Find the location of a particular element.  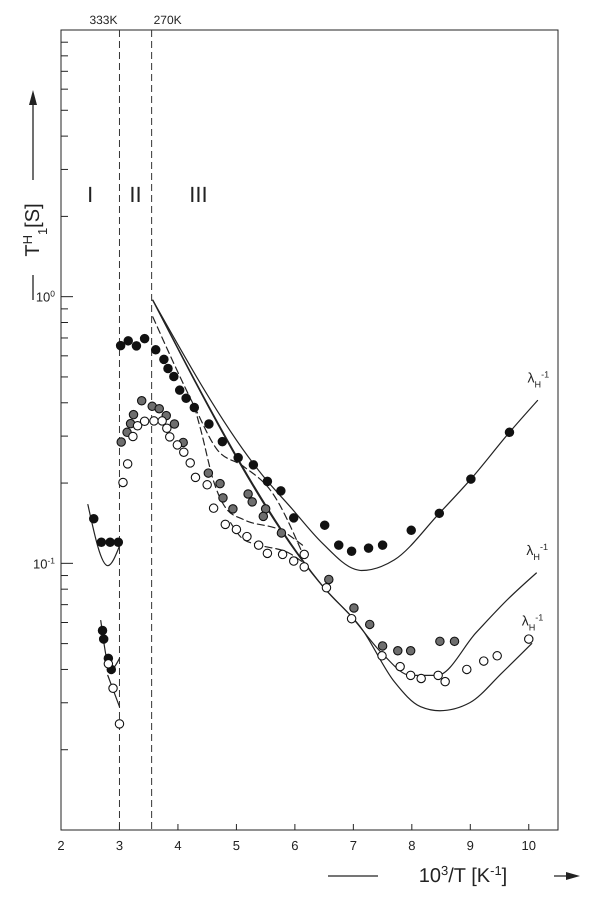

ref-line-label: 270K is located at coordinates (168, 20).